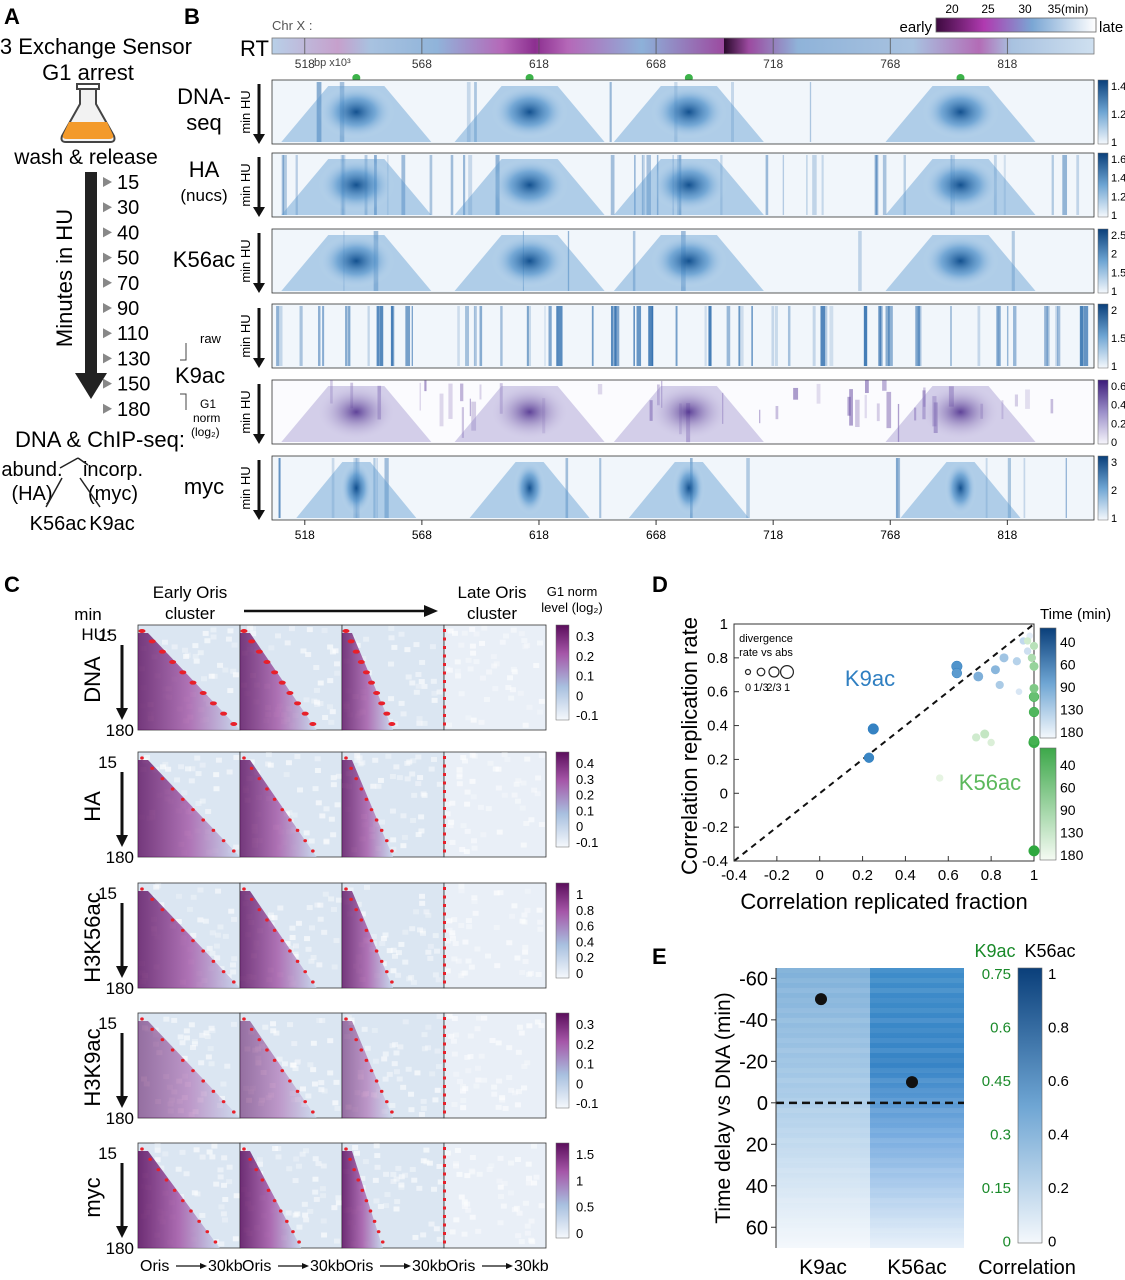 This screenshot has height=1280, width=1125. I want to click on b-row-sublabel: (nucs), so click(203, 195).